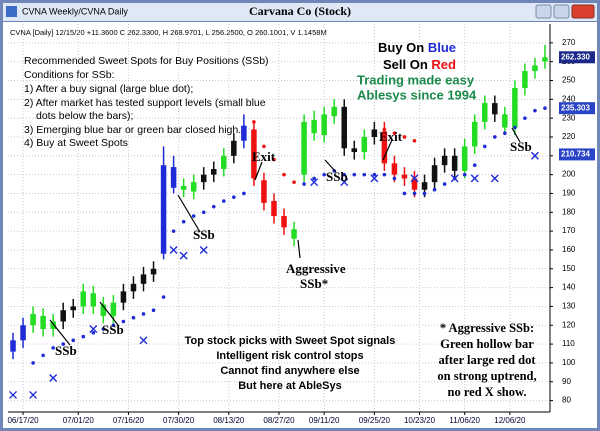 The height and width of the screenshot is (431, 600). What do you see at coordinates (569, 193) in the screenshot?
I see `y-tick-label: 190` at bounding box center [569, 193].